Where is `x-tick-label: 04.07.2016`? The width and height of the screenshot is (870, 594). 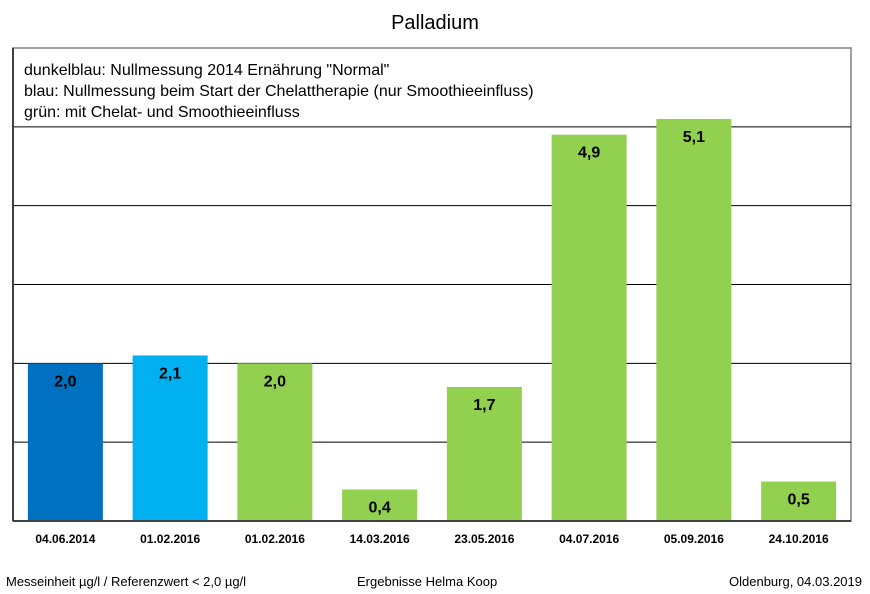
x-tick-label: 04.07.2016 is located at coordinates (589, 539).